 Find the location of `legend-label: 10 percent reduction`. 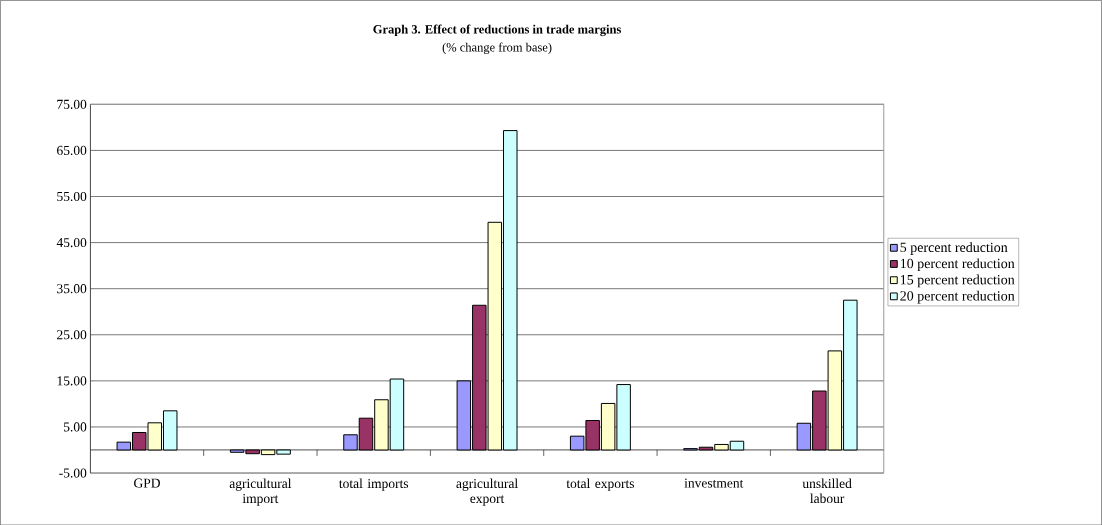

legend-label: 10 percent reduction is located at coordinates (957, 264).